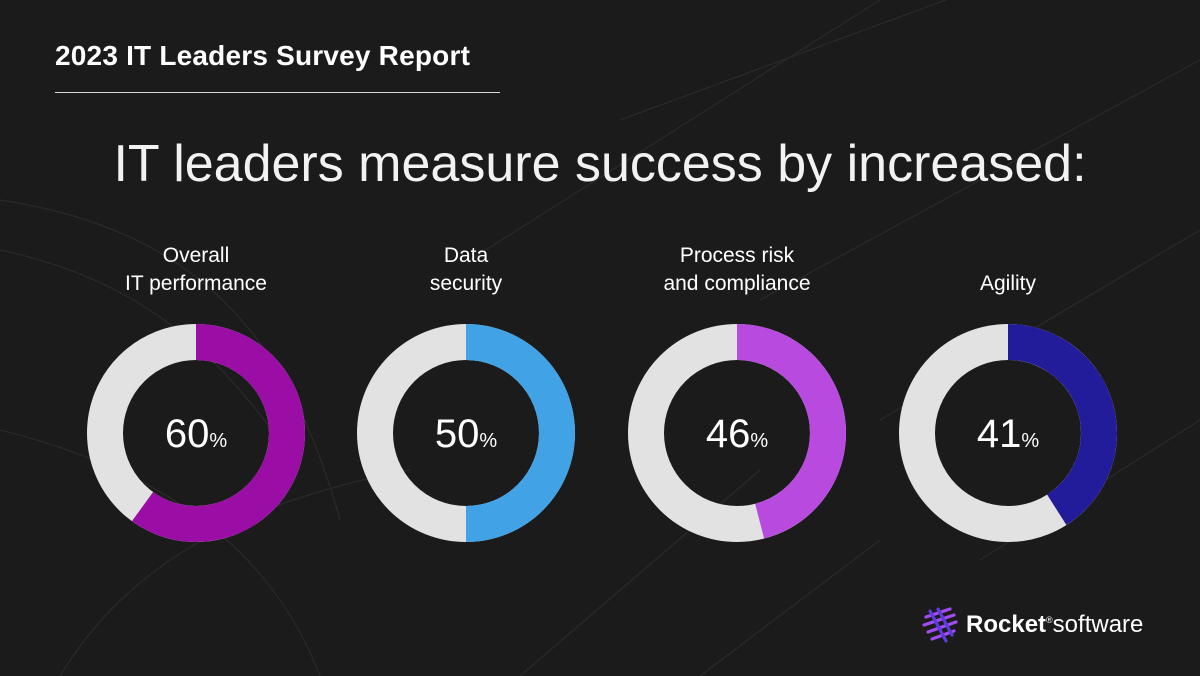 This screenshot has width=1200, height=676. I want to click on donut-2-value-arc, so click(520, 433).